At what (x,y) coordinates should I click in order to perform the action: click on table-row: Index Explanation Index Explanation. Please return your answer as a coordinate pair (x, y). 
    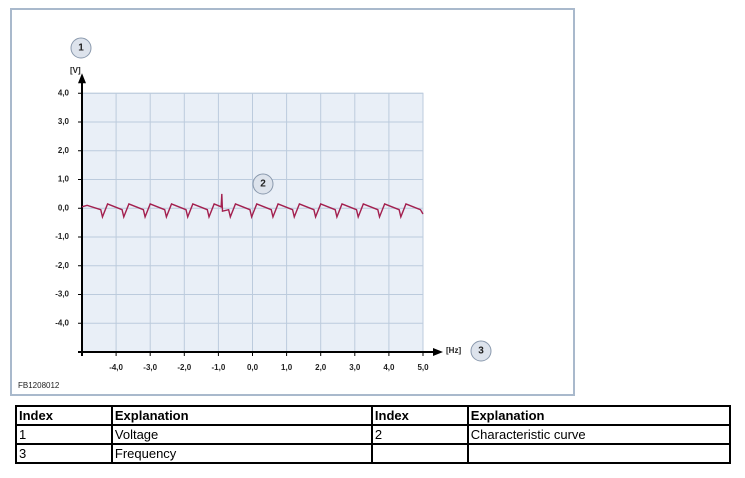
    Looking at the image, I should click on (373, 415).